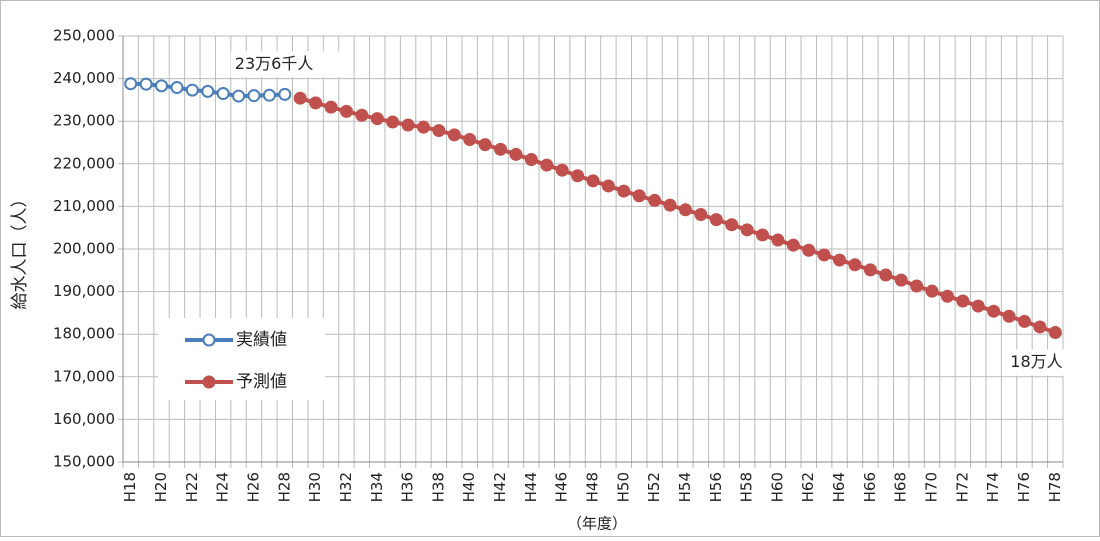 This screenshot has width=1100, height=541. Describe the element at coordinates (597, 524) in the screenshot. I see `x-axis-label: （年度）` at that location.